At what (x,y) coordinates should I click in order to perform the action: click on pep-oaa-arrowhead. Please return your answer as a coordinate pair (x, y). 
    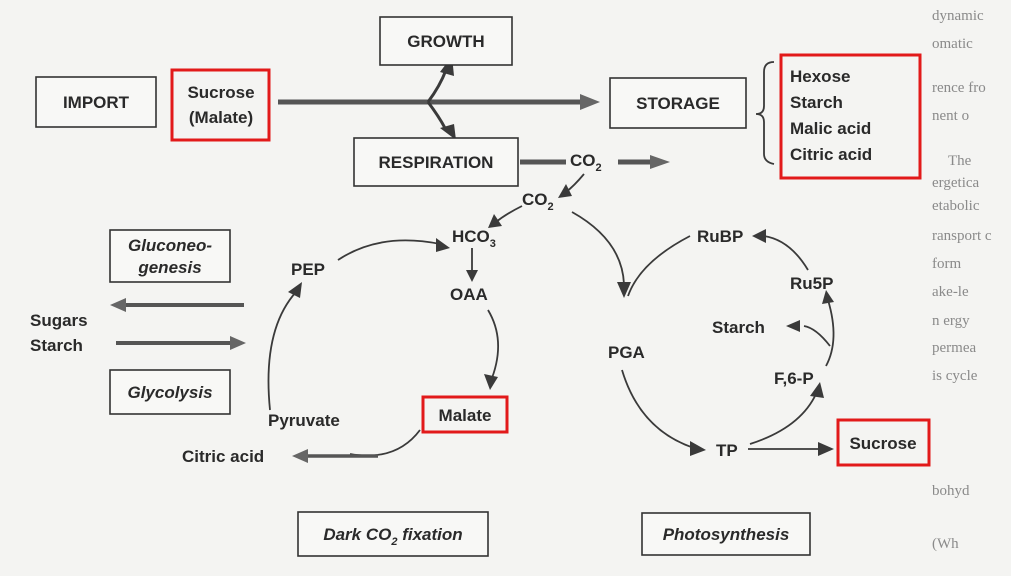
    Looking at the image, I should click on (443, 245).